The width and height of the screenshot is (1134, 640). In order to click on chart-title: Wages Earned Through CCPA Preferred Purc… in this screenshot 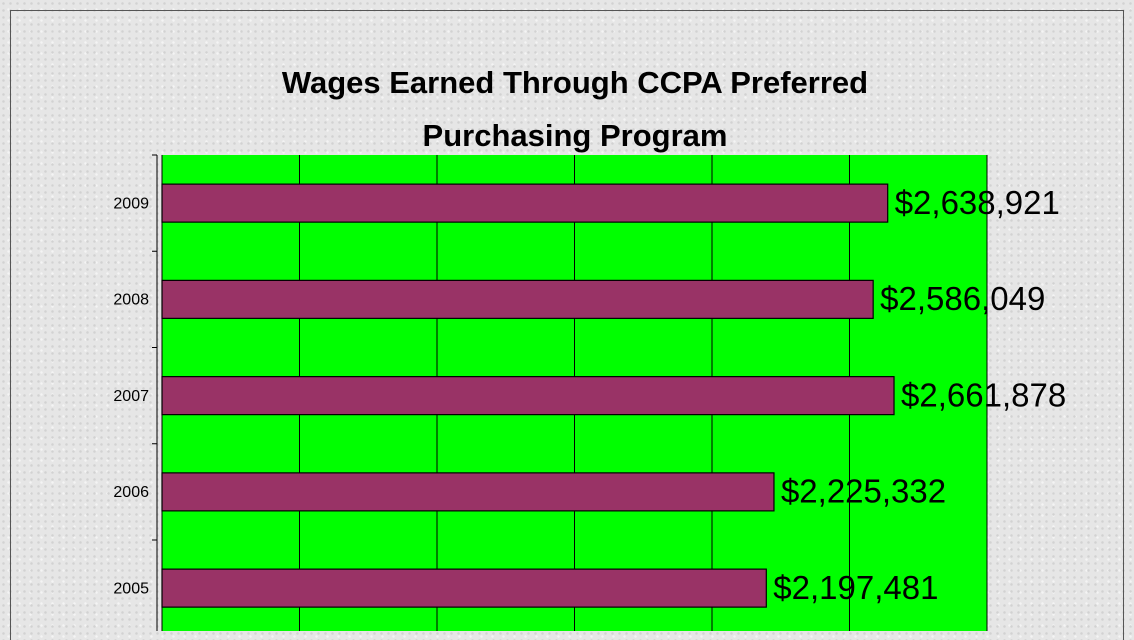, I will do `click(575, 109)`.